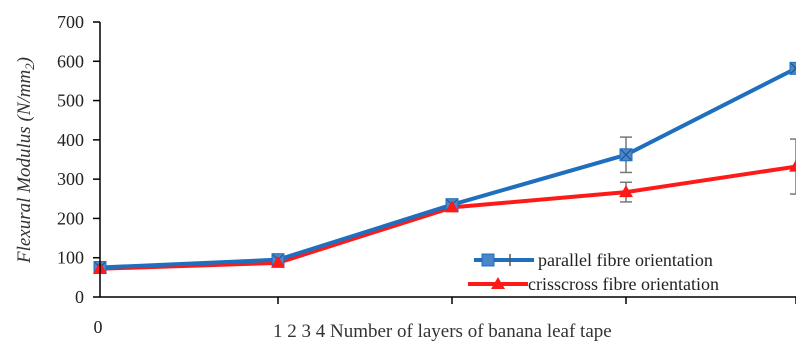 The height and width of the screenshot is (344, 796). I want to click on y-tick-label-400: 400, so click(70, 140).